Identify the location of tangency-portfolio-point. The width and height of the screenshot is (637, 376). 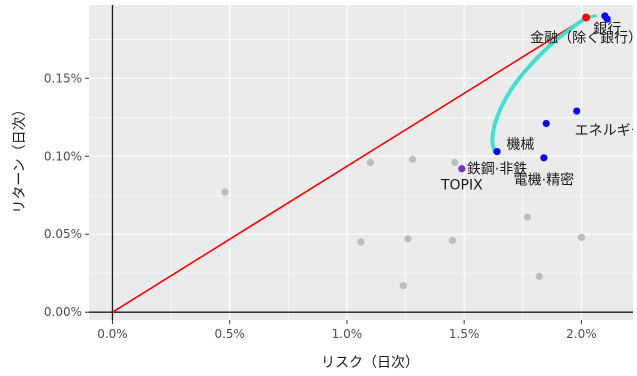
(586, 17).